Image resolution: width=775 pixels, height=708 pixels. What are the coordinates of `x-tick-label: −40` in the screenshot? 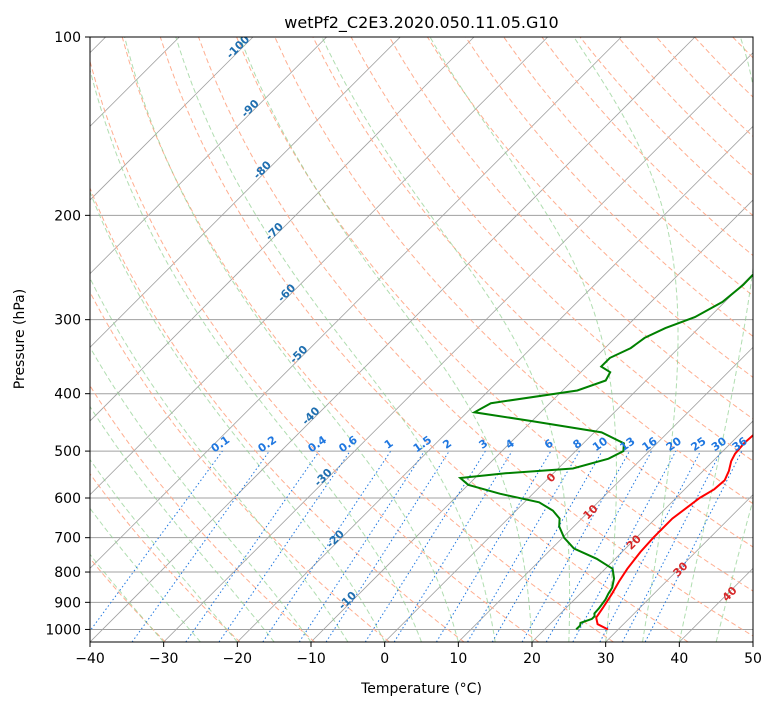 It's located at (90, 659).